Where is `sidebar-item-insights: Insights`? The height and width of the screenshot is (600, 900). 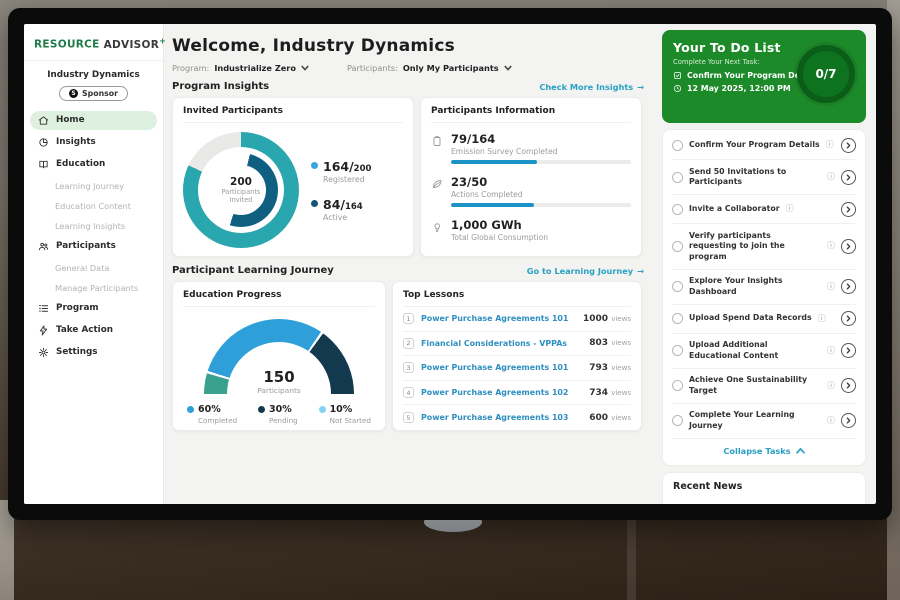
sidebar-item-insights: Insights is located at coordinates (93, 142).